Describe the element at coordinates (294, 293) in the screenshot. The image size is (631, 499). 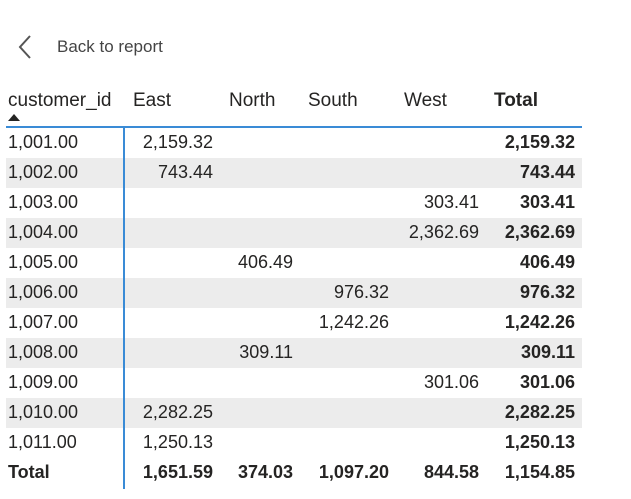
I see `table-row: 1,006.00 976.32 976.32` at that location.